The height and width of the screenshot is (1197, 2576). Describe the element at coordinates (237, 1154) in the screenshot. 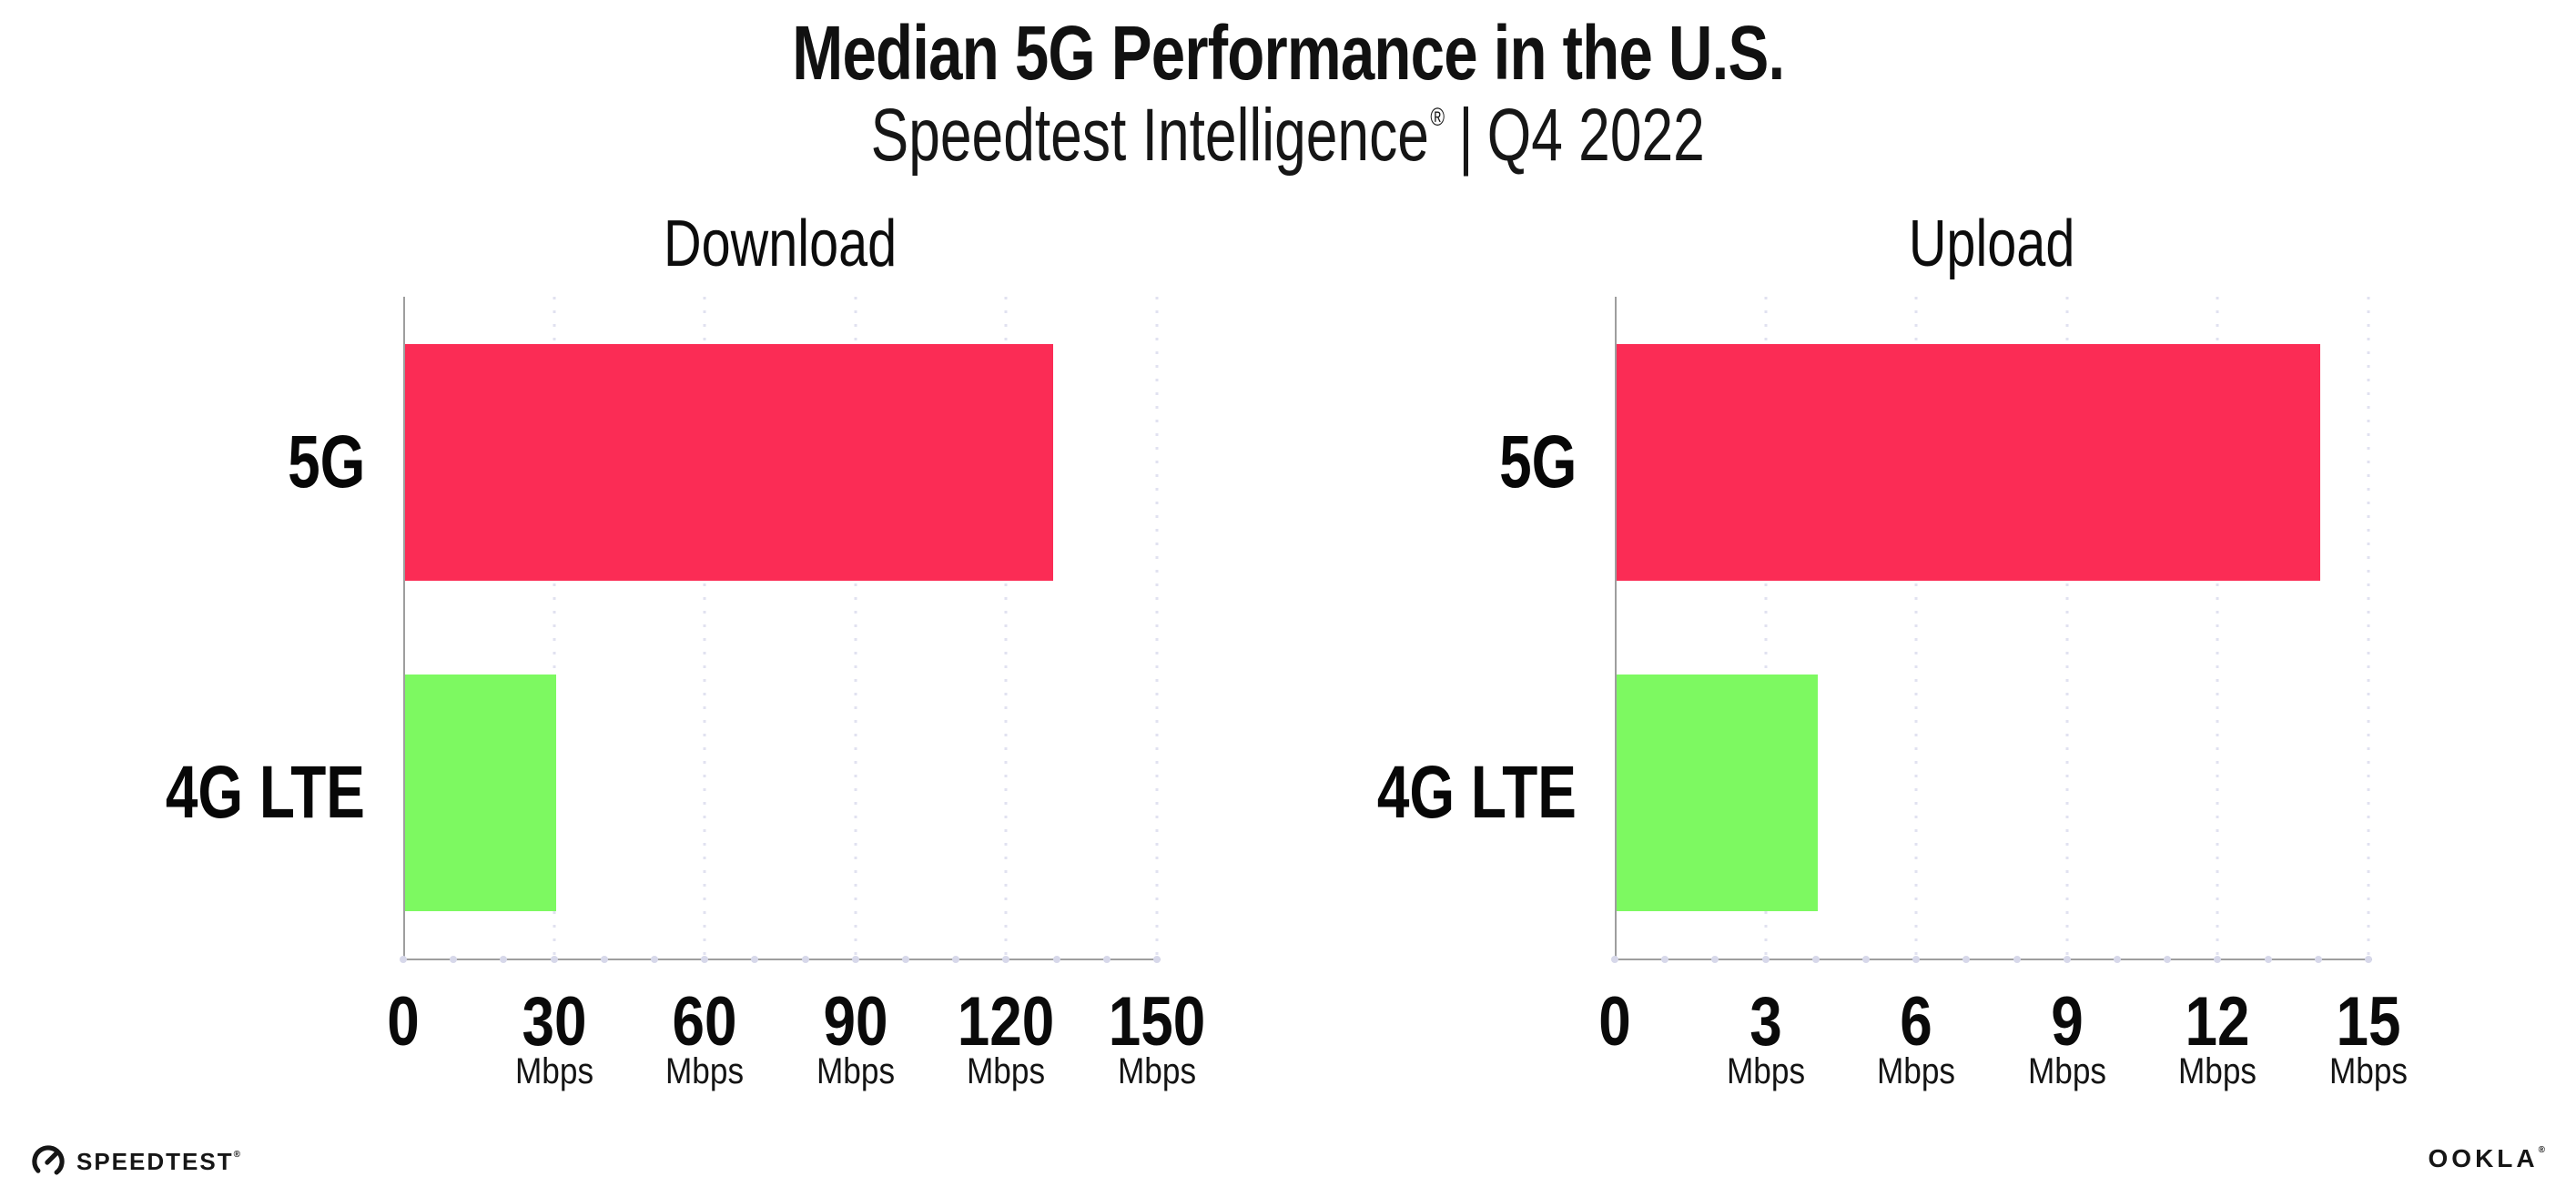

I see `speedtest-registered-mark: ®` at that location.